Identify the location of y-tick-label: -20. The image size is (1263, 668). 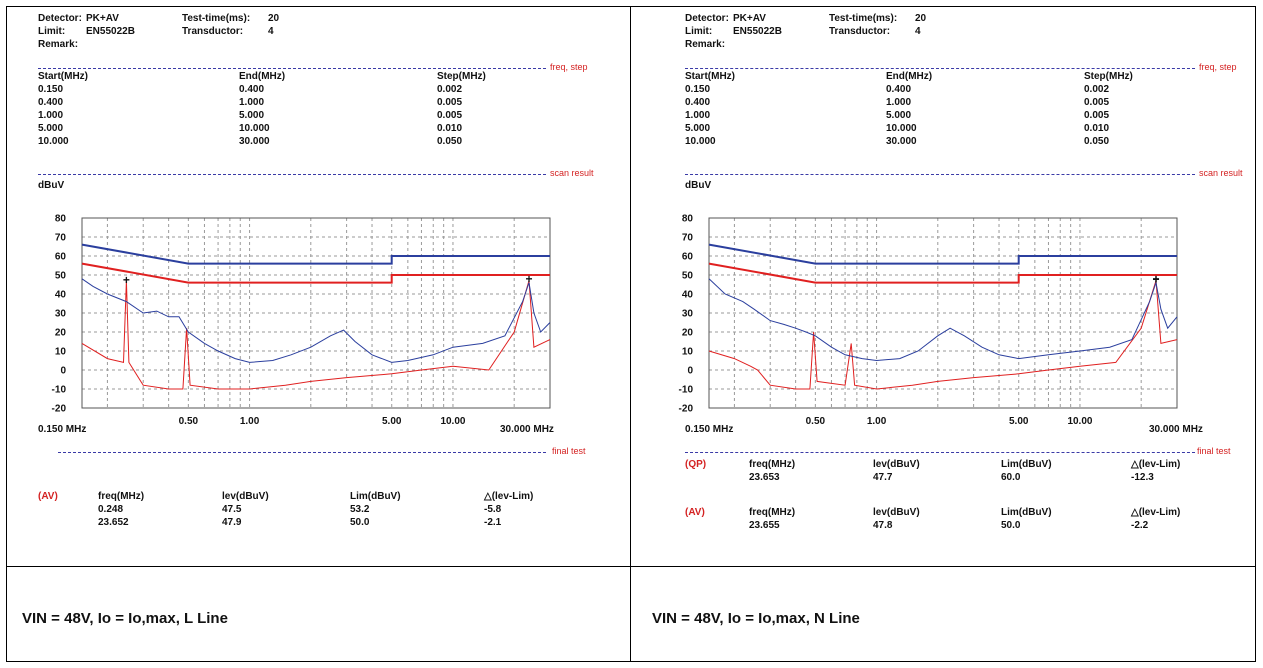
(686, 409).